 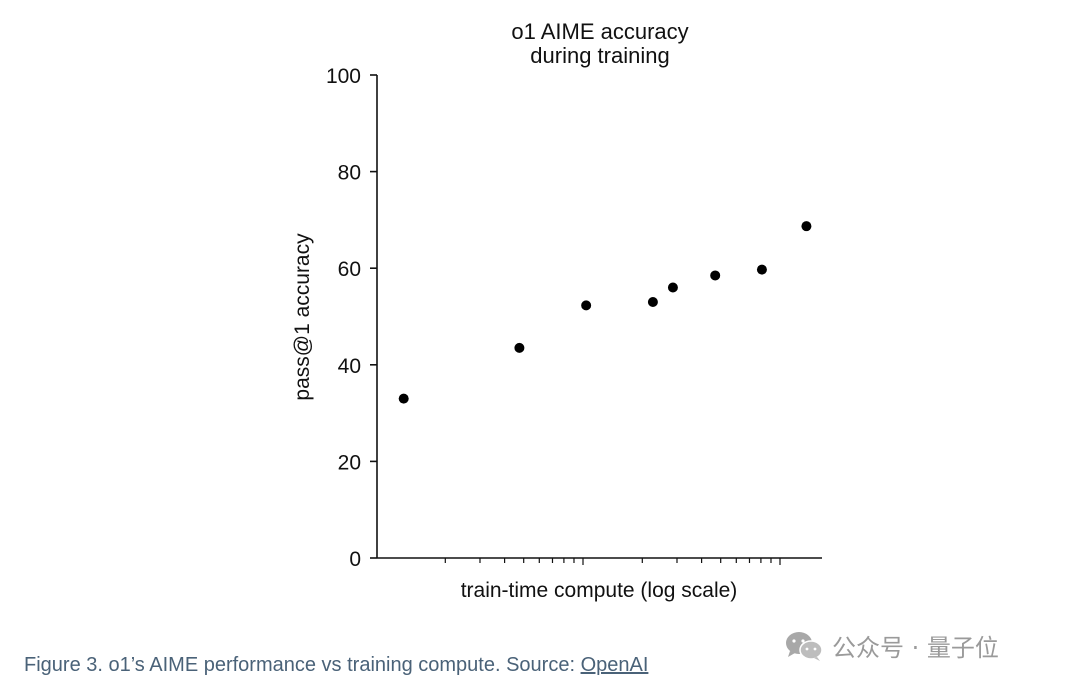 I want to click on y-axis-label: pass@1 accuracy, so click(x=302, y=317).